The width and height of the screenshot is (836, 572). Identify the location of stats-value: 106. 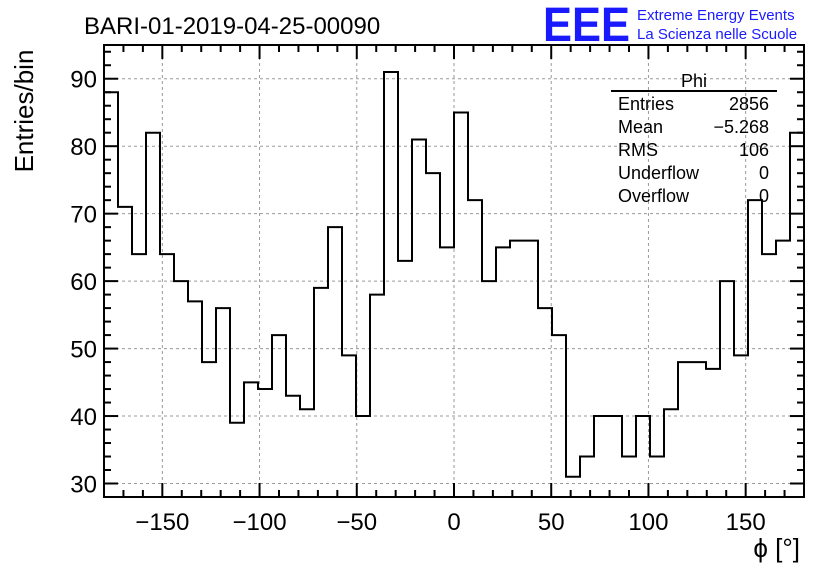
(754, 150).